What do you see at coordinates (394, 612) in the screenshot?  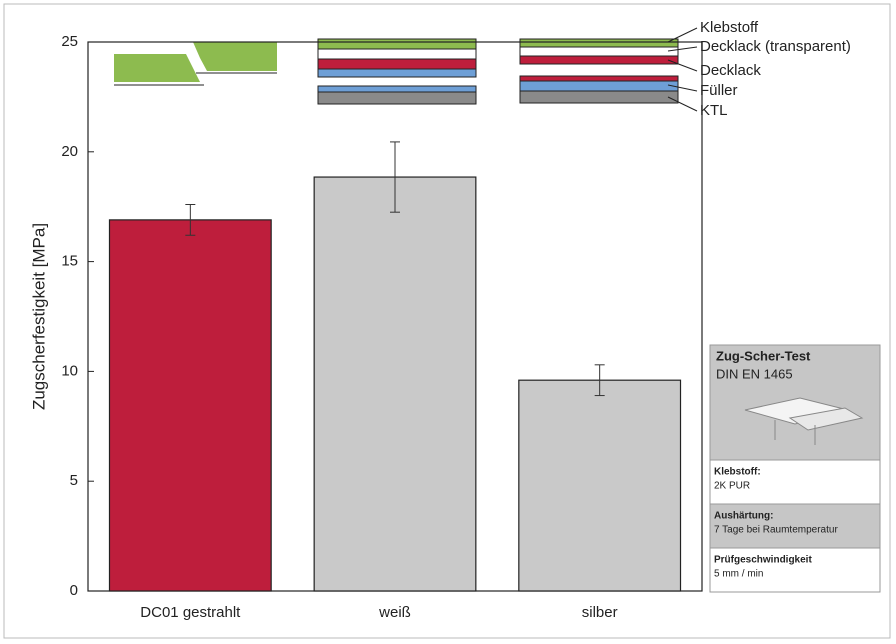 I see `x-tick-label: weiß` at bounding box center [394, 612].